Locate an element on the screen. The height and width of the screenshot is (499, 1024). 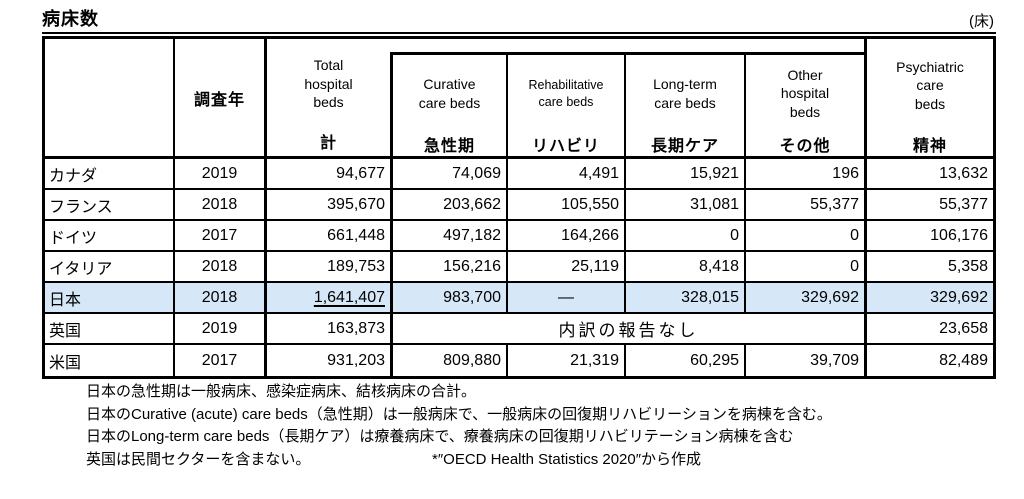
col-header-other-en: Other hospital beds is located at coordinates (805, 93).